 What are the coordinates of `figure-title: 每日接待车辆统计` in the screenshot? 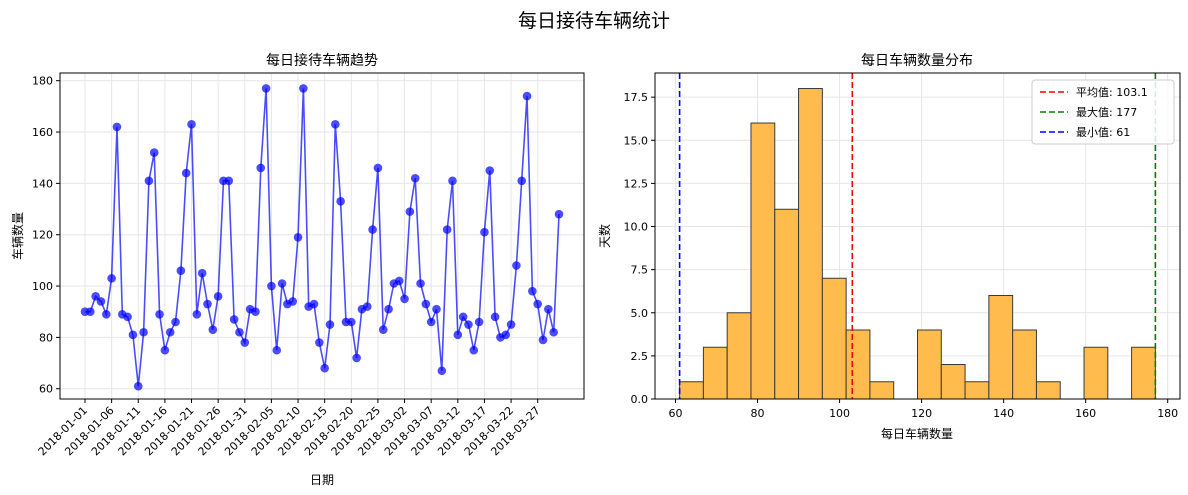 It's located at (594, 21).